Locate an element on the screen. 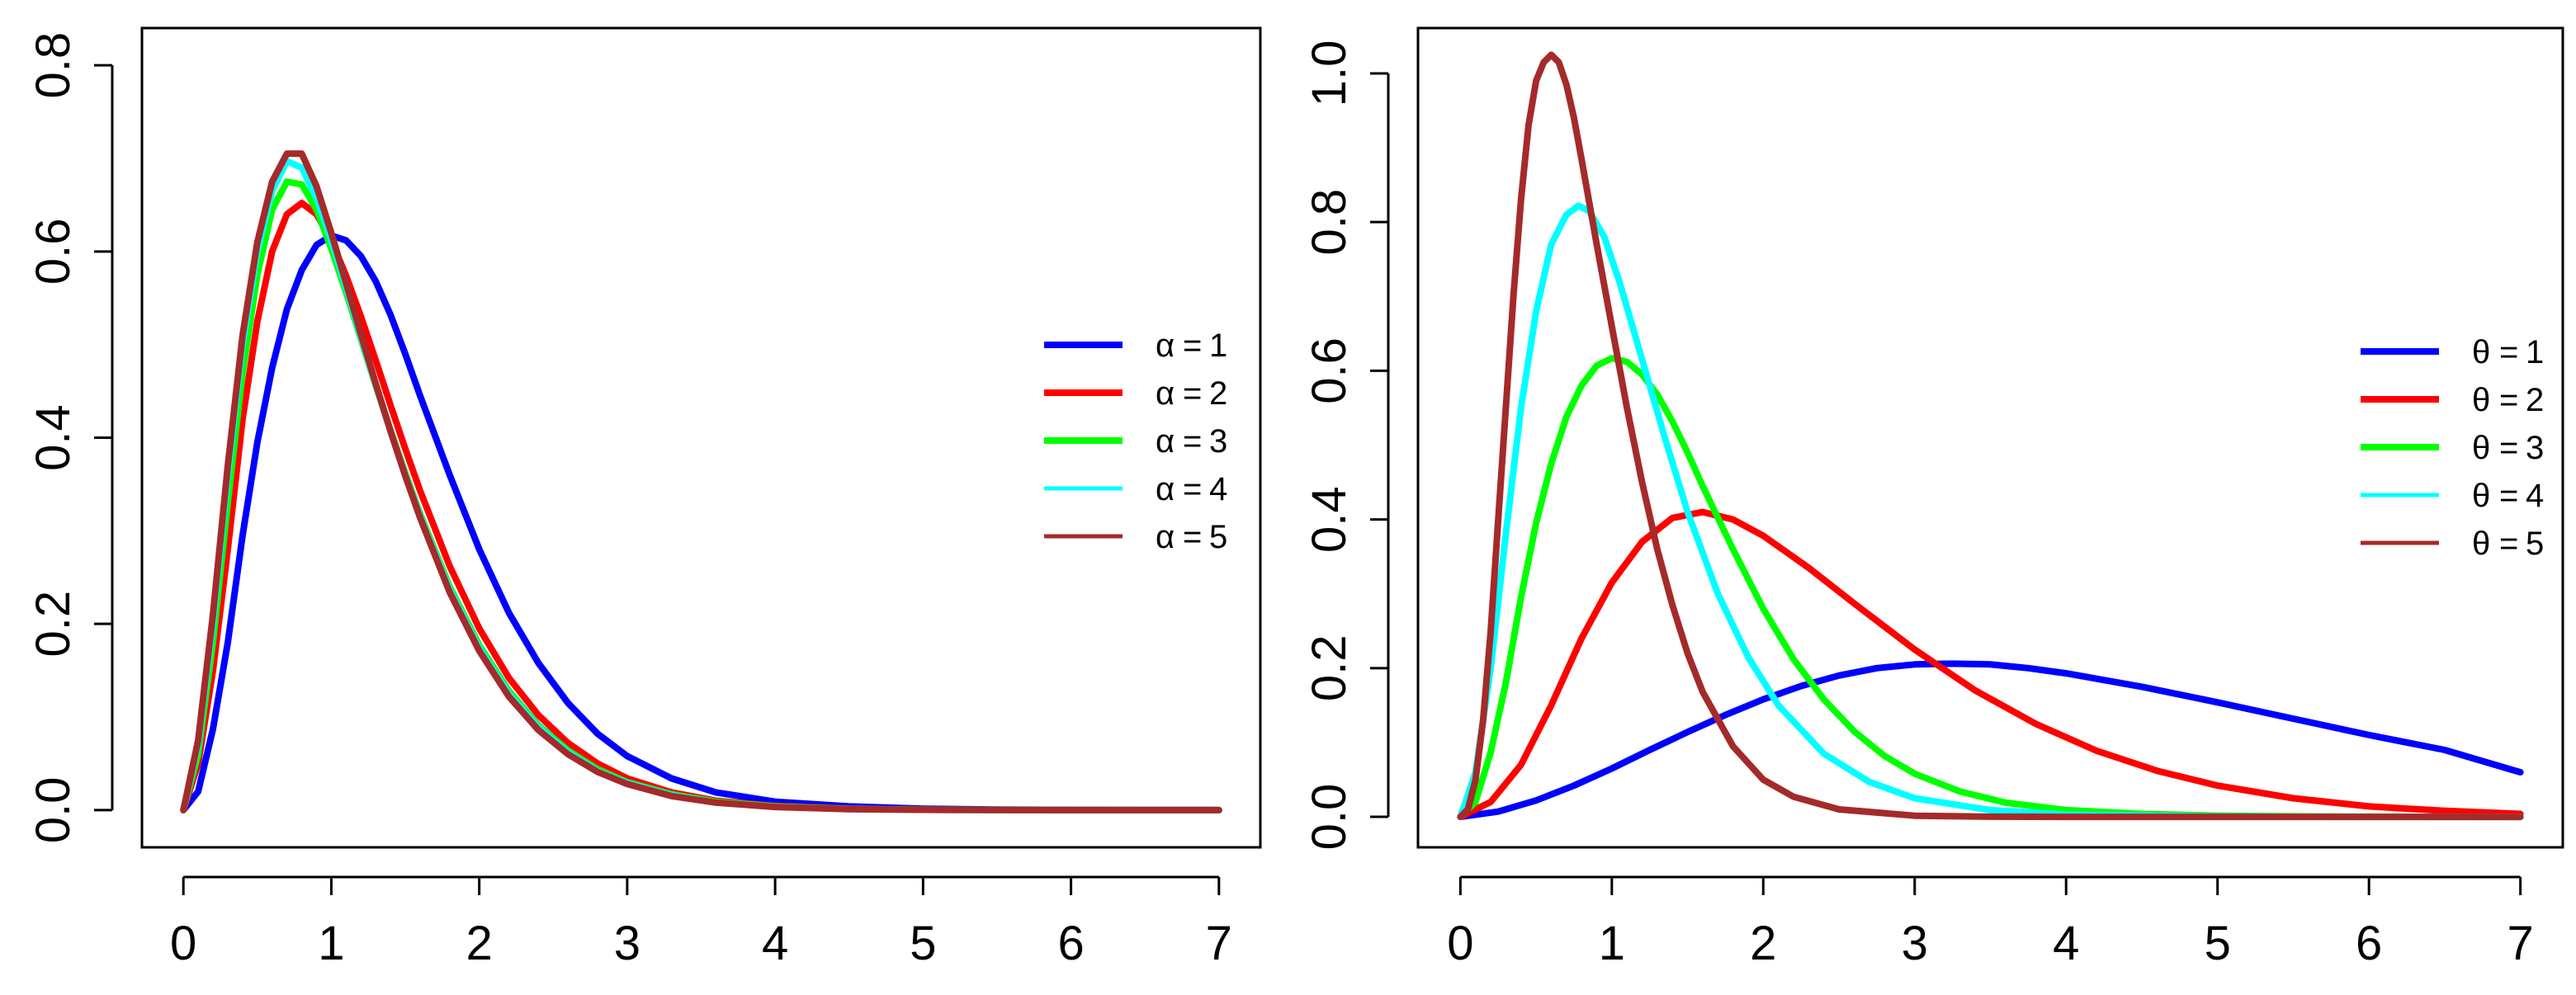  y-tick-label: 1.0 is located at coordinates (1329, 73).